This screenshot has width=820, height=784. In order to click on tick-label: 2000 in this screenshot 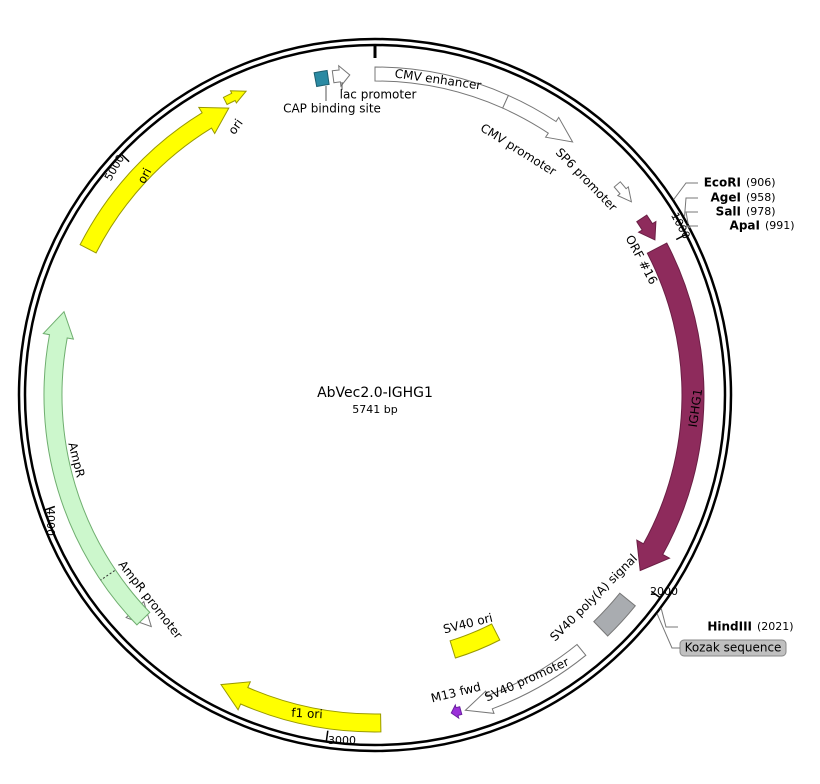, I will do `click(664, 591)`.